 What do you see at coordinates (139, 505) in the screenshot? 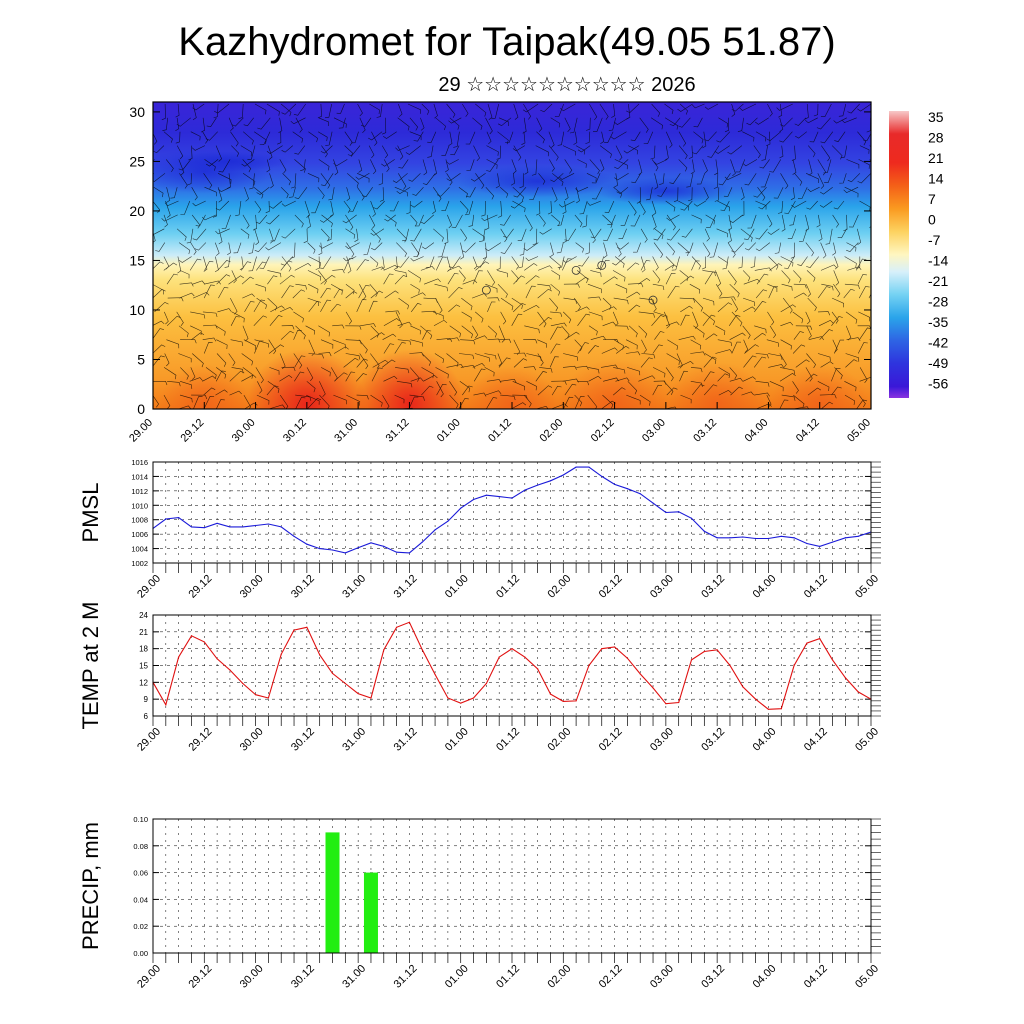
I see `y-tick-label: 1010` at bounding box center [139, 505].